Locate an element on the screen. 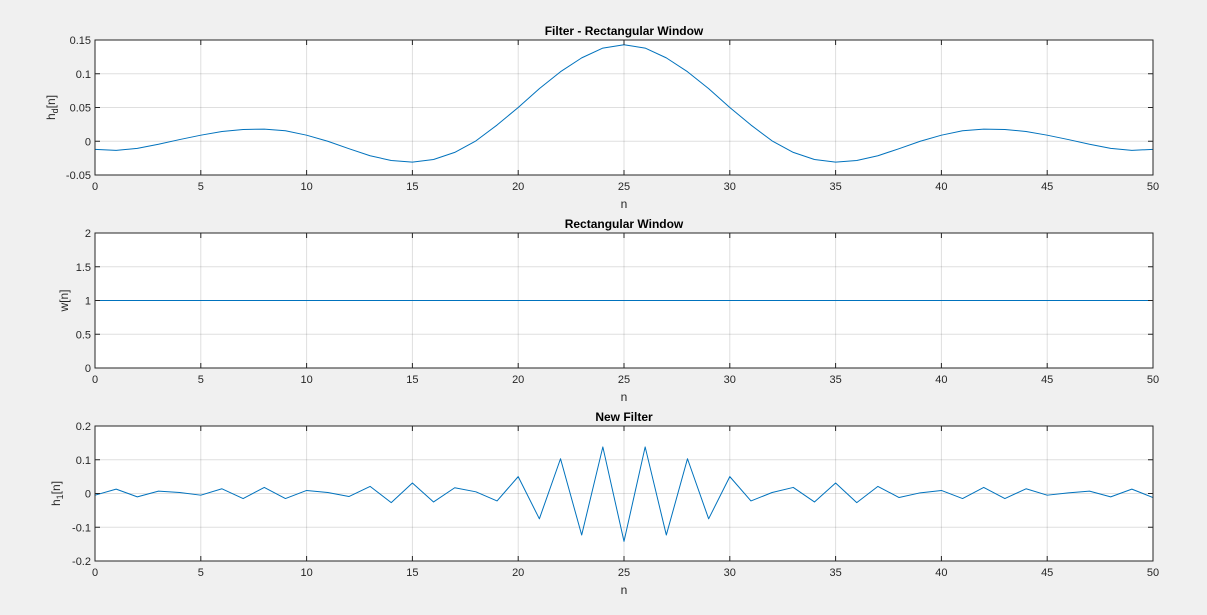  subplot-3-ytick-label: -0.1 is located at coordinates (81, 528).